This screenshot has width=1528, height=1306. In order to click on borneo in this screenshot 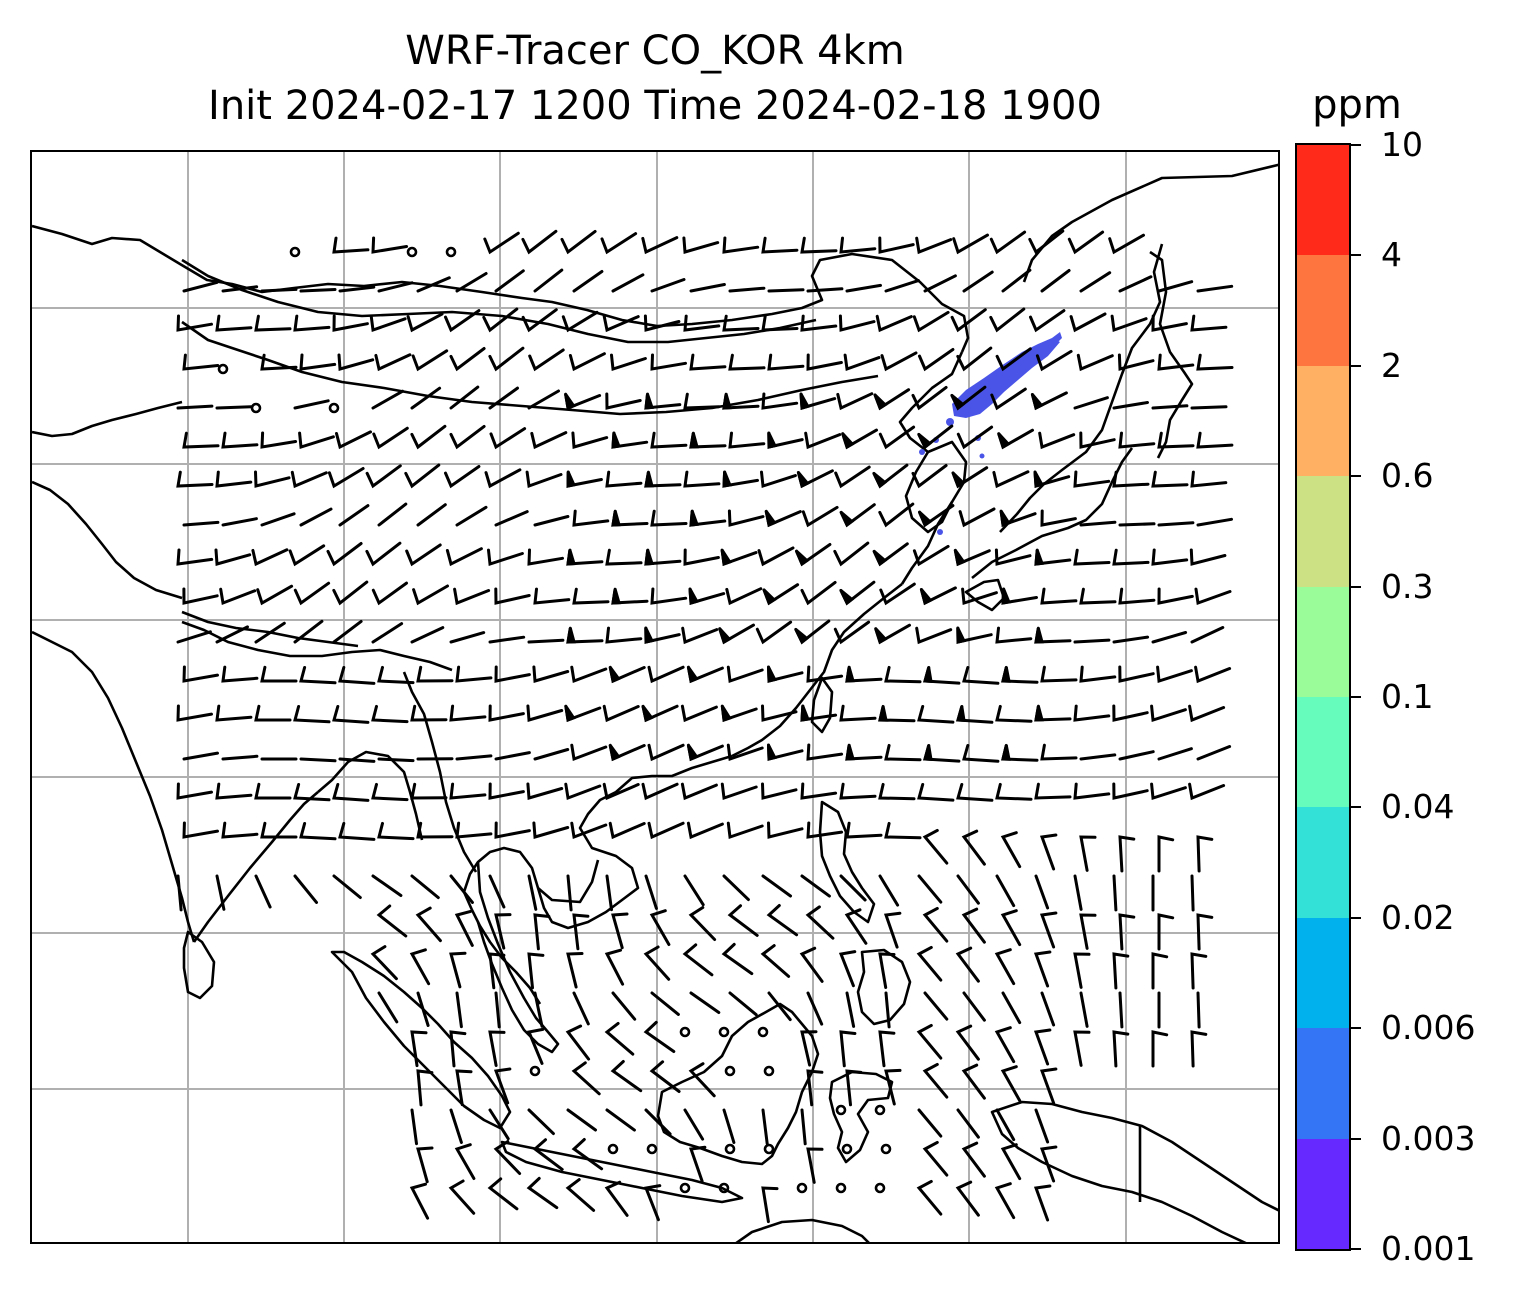, I will do `click(738, 1084)`.